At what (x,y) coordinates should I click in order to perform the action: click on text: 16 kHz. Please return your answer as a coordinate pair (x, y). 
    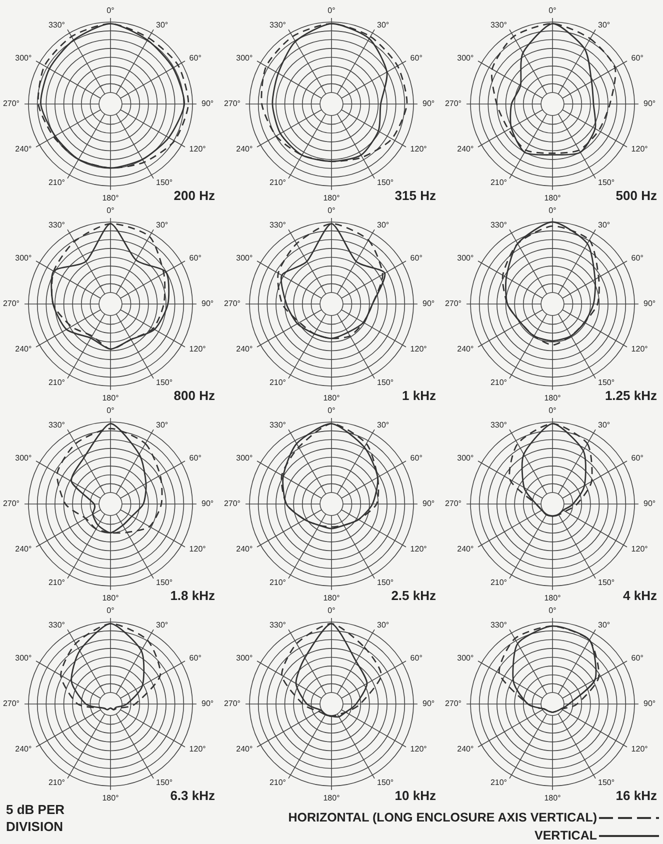
    Looking at the image, I should click on (637, 795).